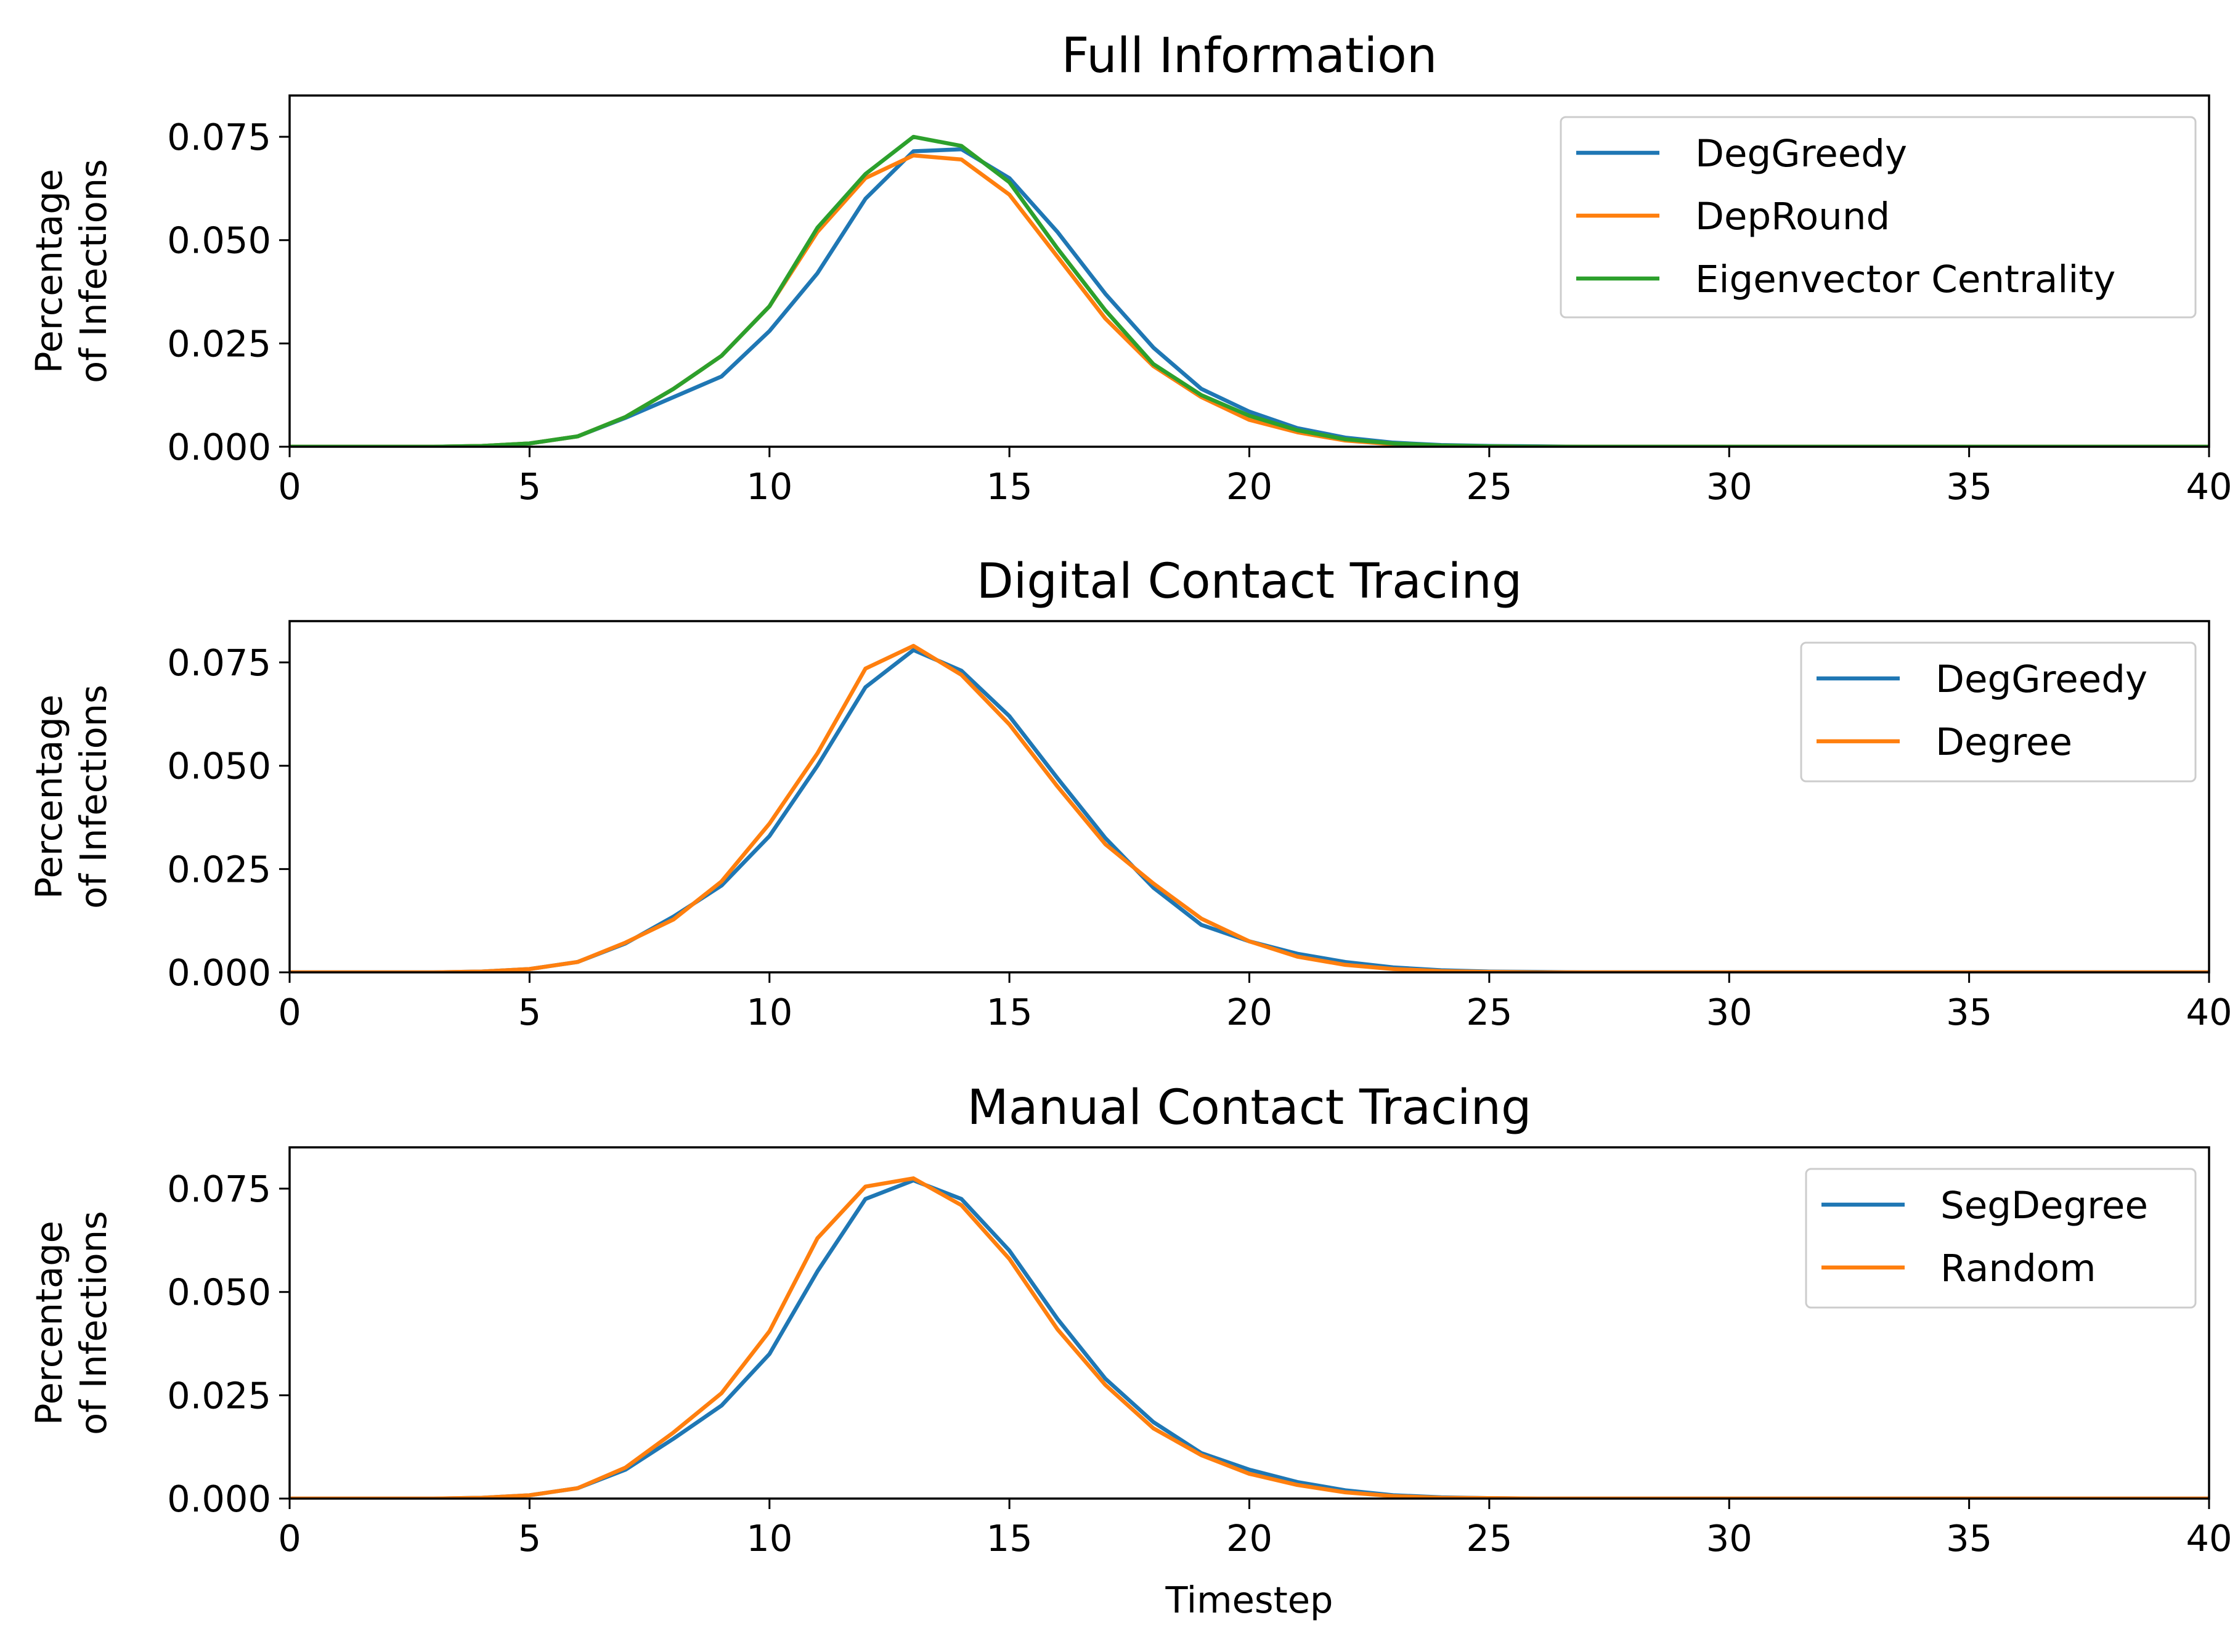 The image size is (2230, 1652). Describe the element at coordinates (1729, 1538) in the screenshot. I see `panel-3-x-tick-label: 30` at that location.